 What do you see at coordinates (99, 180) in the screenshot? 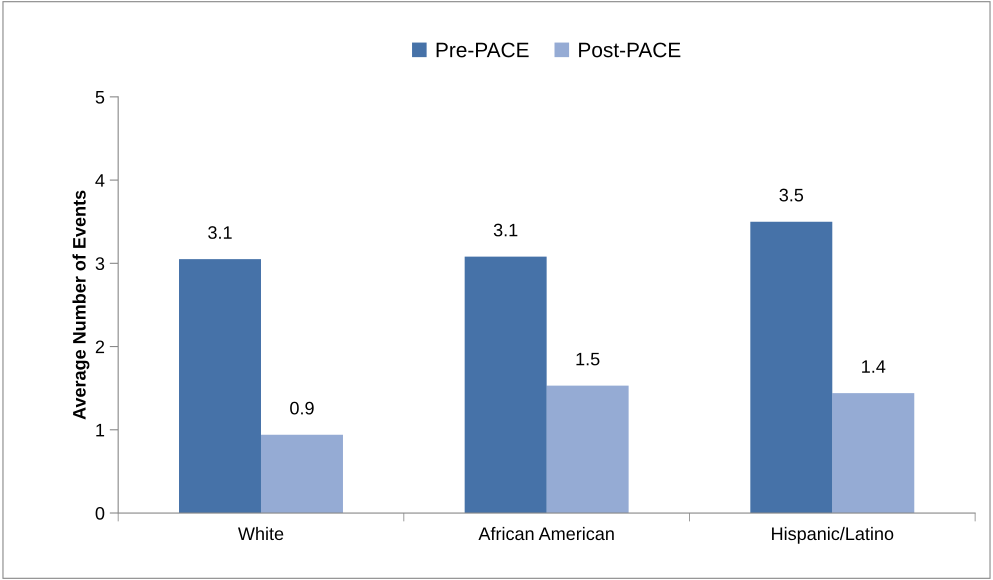
I see `y-tick-label: 4` at bounding box center [99, 180].